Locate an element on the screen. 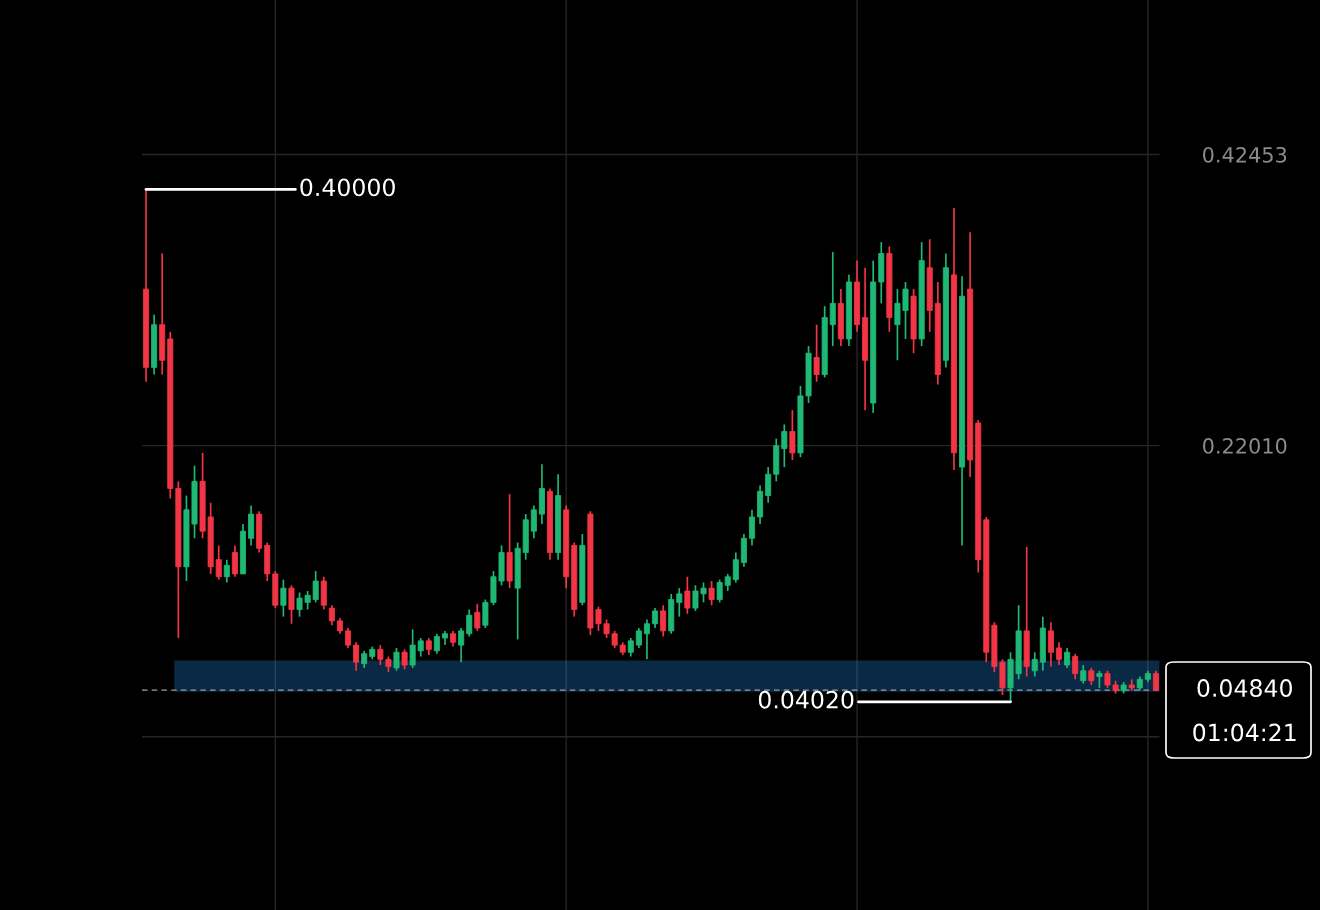 The width and height of the screenshot is (1320, 910). text: 01:04:21 is located at coordinates (1244, 732).